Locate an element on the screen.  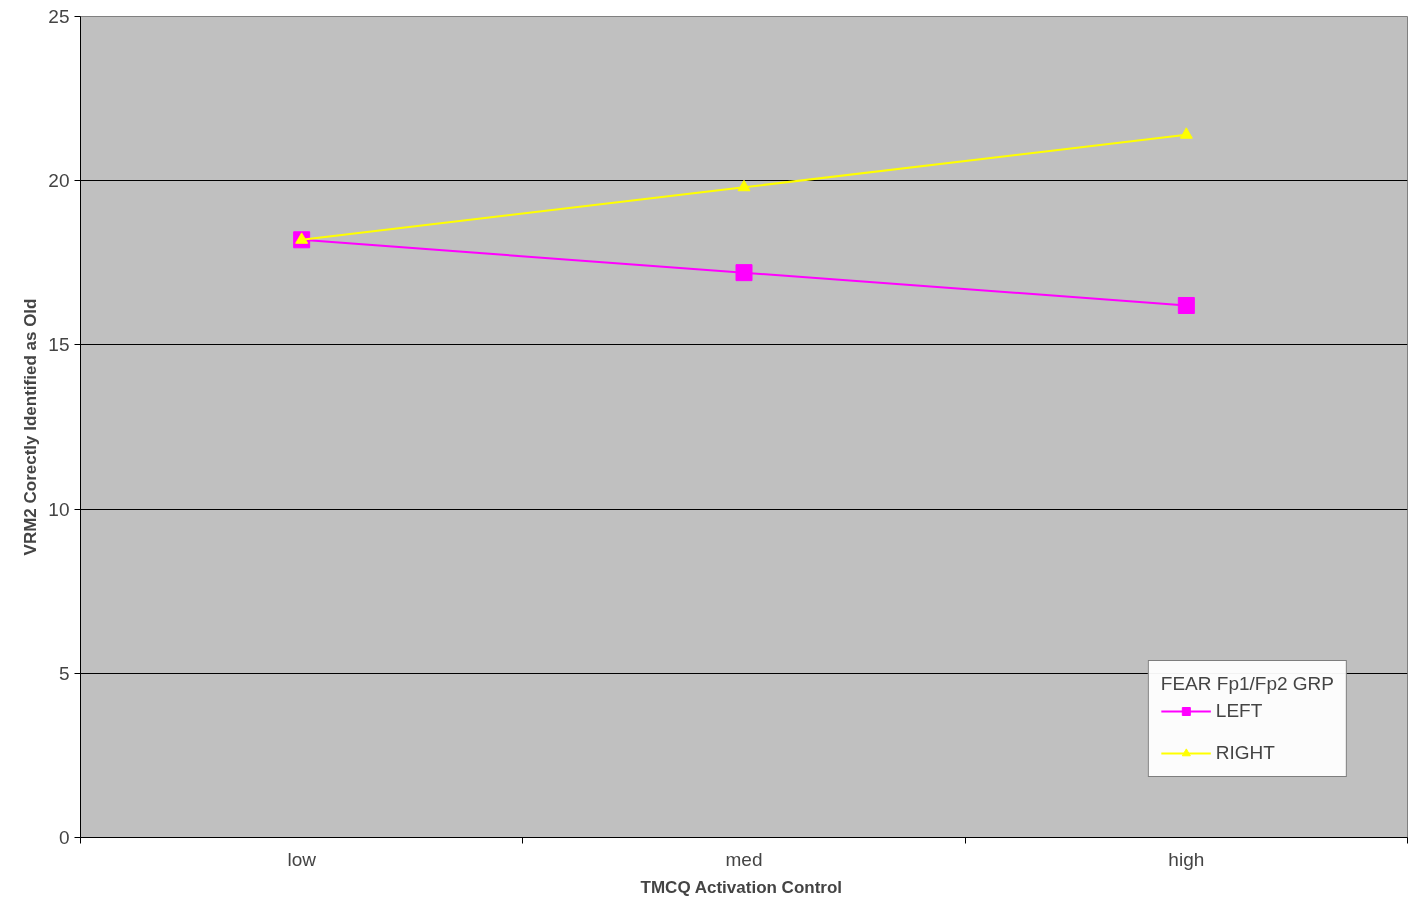
y-tick-label: 25 is located at coordinates (59, 16).